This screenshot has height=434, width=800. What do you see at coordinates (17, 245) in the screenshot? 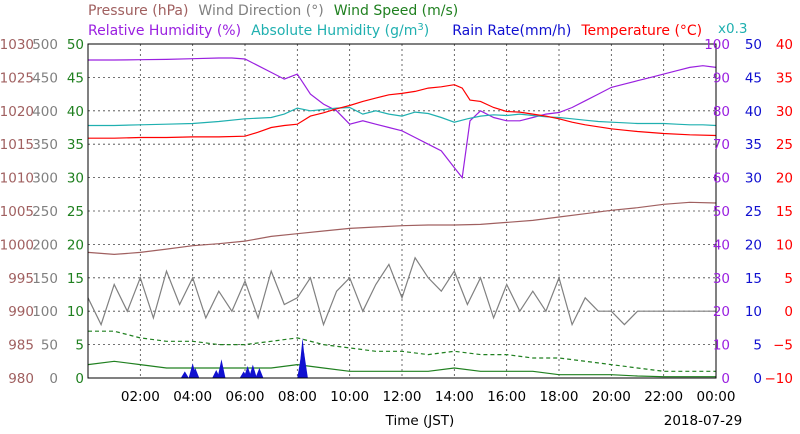
I see `y-tick-label: 1000` at bounding box center [17, 245].